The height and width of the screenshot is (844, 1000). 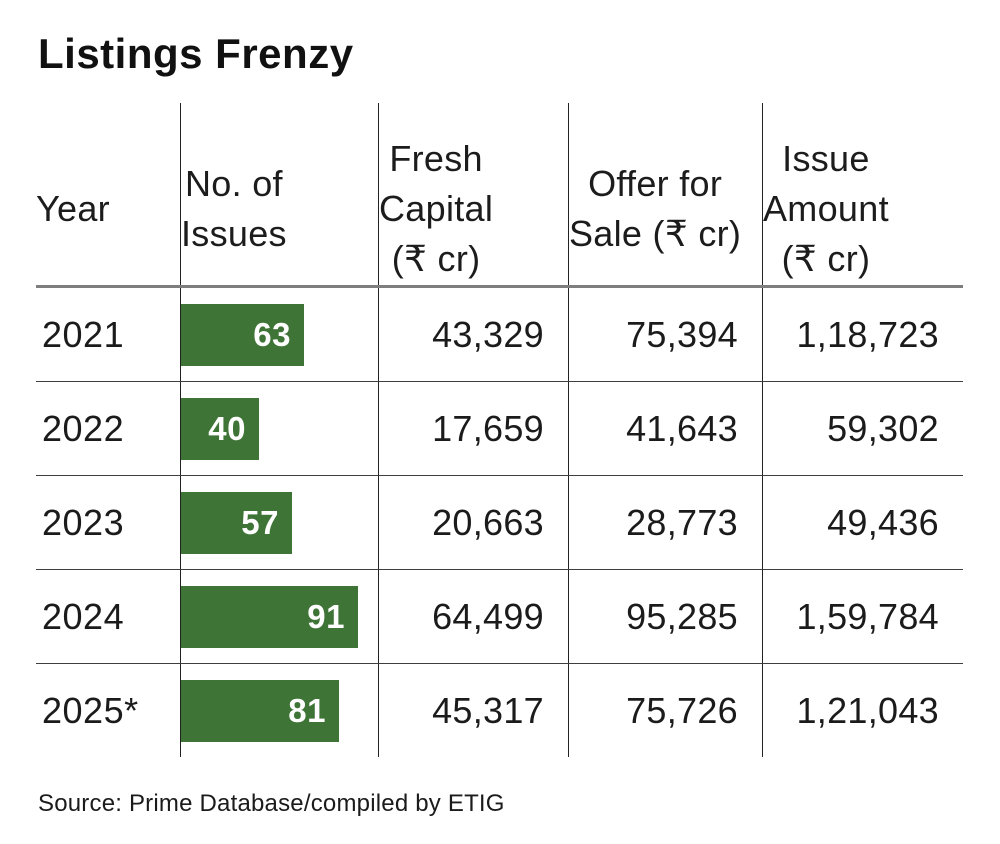 What do you see at coordinates (260, 710) in the screenshot?
I see `issues-bar: 81` at bounding box center [260, 710].